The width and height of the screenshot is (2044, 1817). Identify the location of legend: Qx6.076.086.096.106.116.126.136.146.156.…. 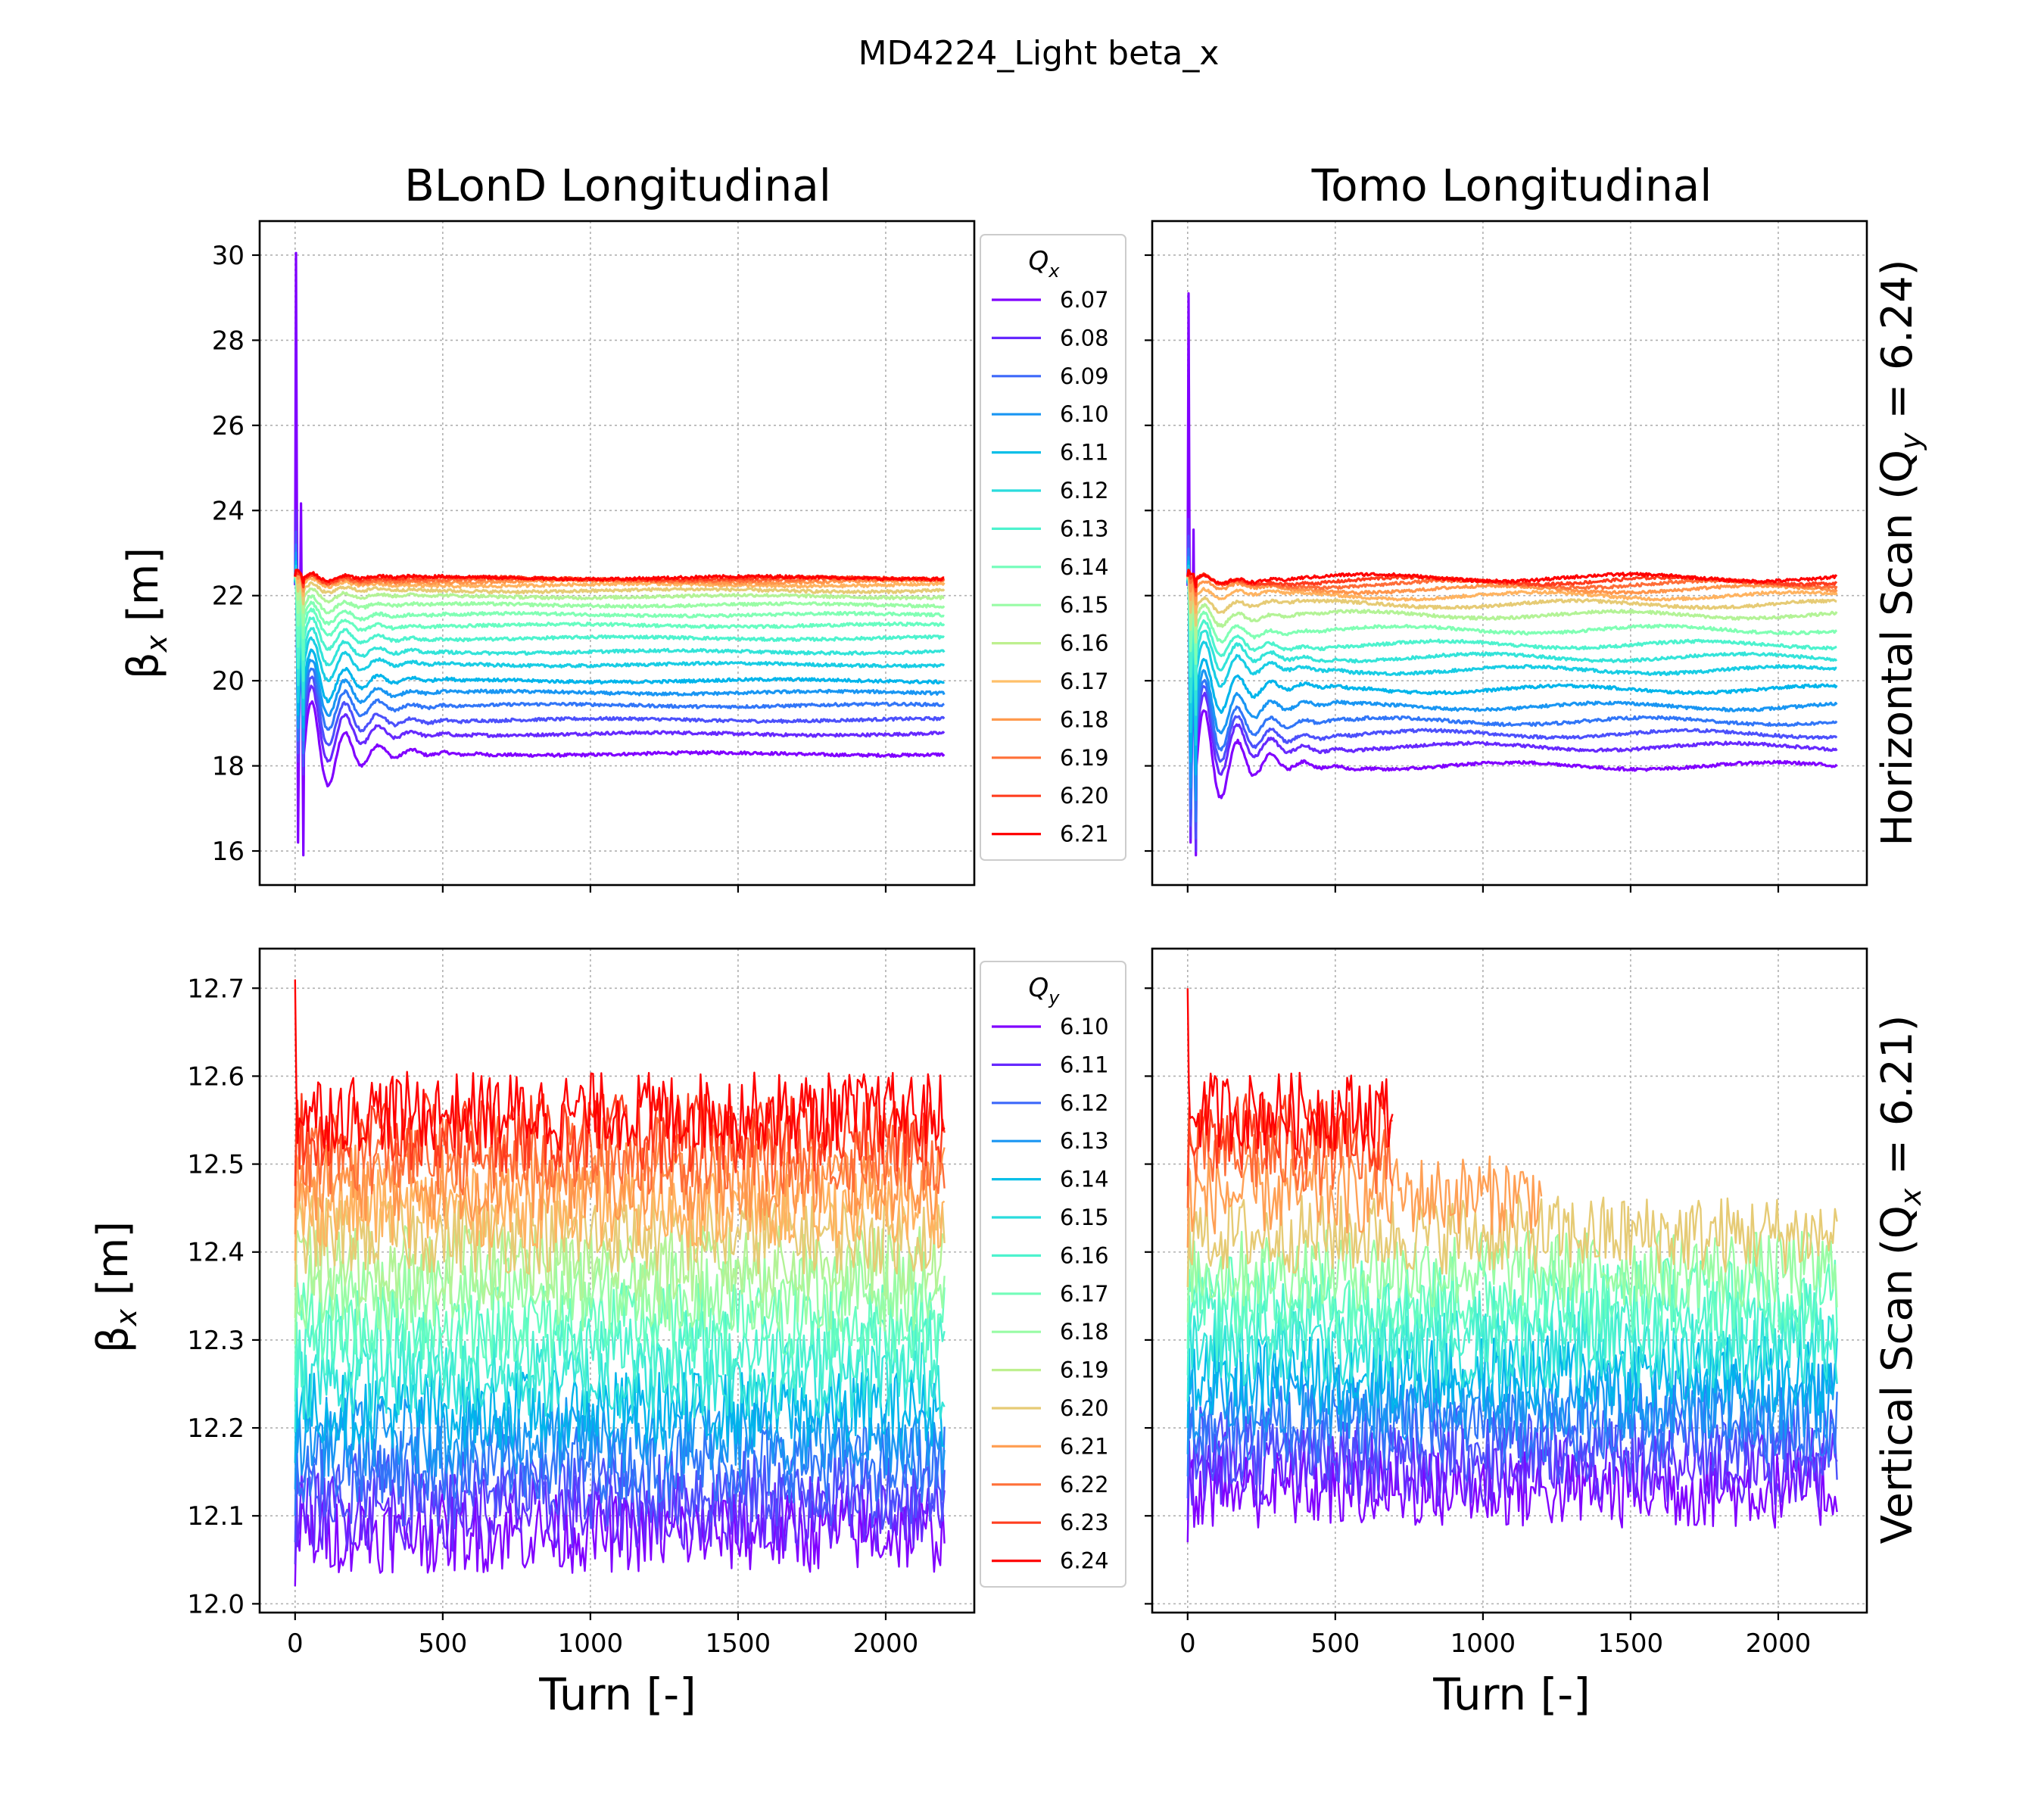
(1053, 547).